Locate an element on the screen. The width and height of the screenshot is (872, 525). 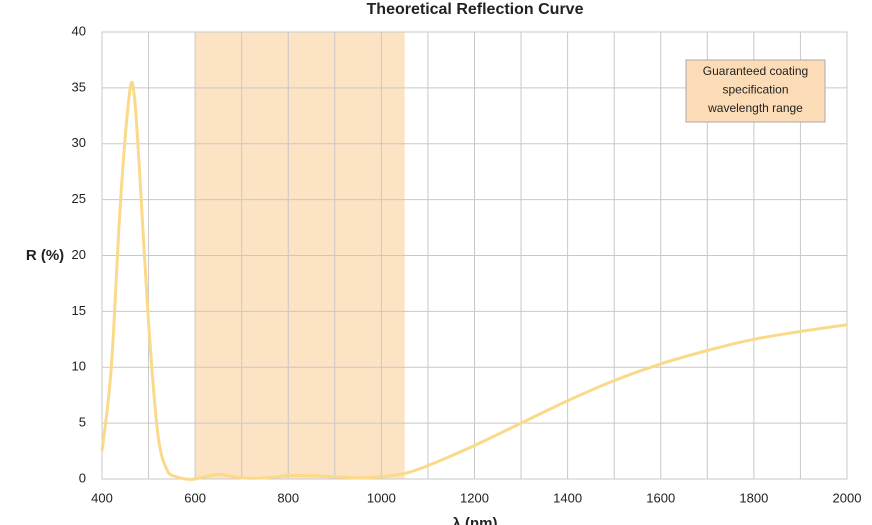
y-tick-label: 0 is located at coordinates (82, 477).